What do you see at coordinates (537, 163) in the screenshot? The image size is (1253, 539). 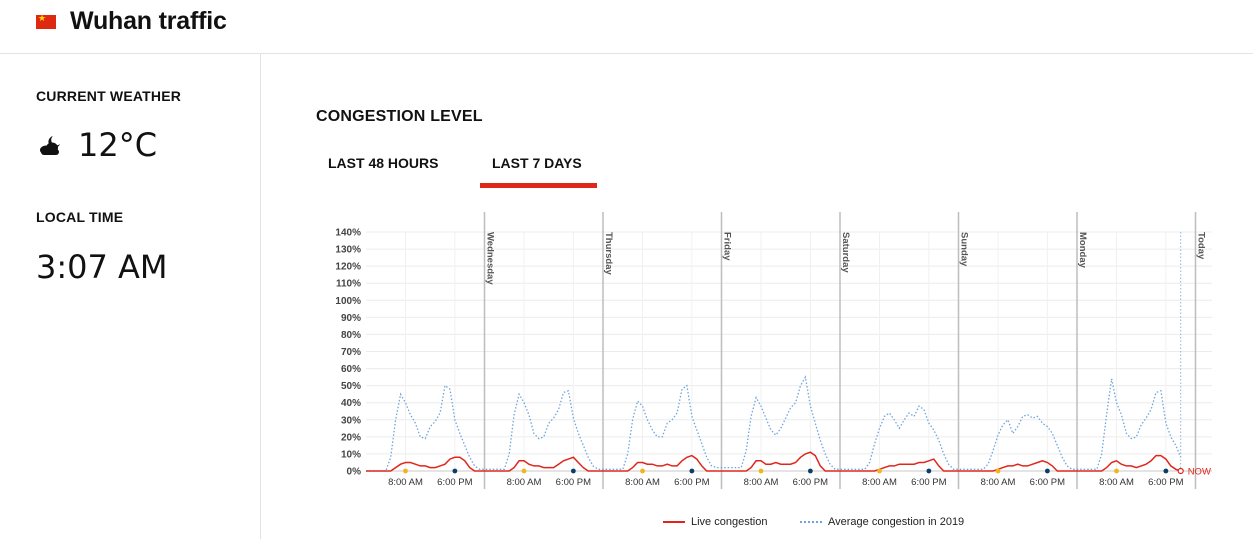 I see `tab-last-7-days: LAST 7 DAYS` at bounding box center [537, 163].